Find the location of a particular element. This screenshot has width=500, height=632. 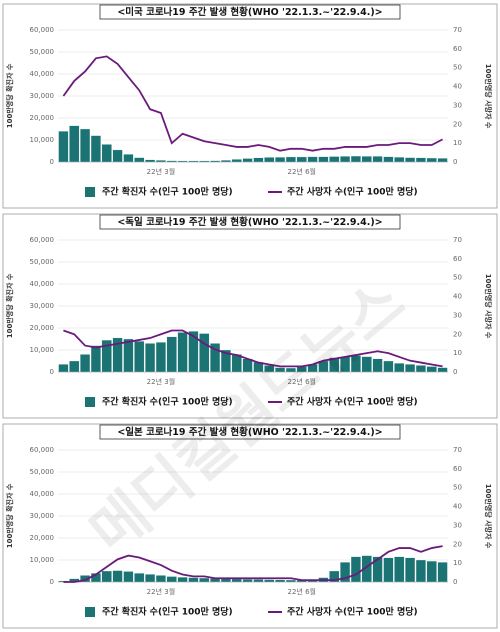

y2-tick-label: 20 is located at coordinates (457, 124).